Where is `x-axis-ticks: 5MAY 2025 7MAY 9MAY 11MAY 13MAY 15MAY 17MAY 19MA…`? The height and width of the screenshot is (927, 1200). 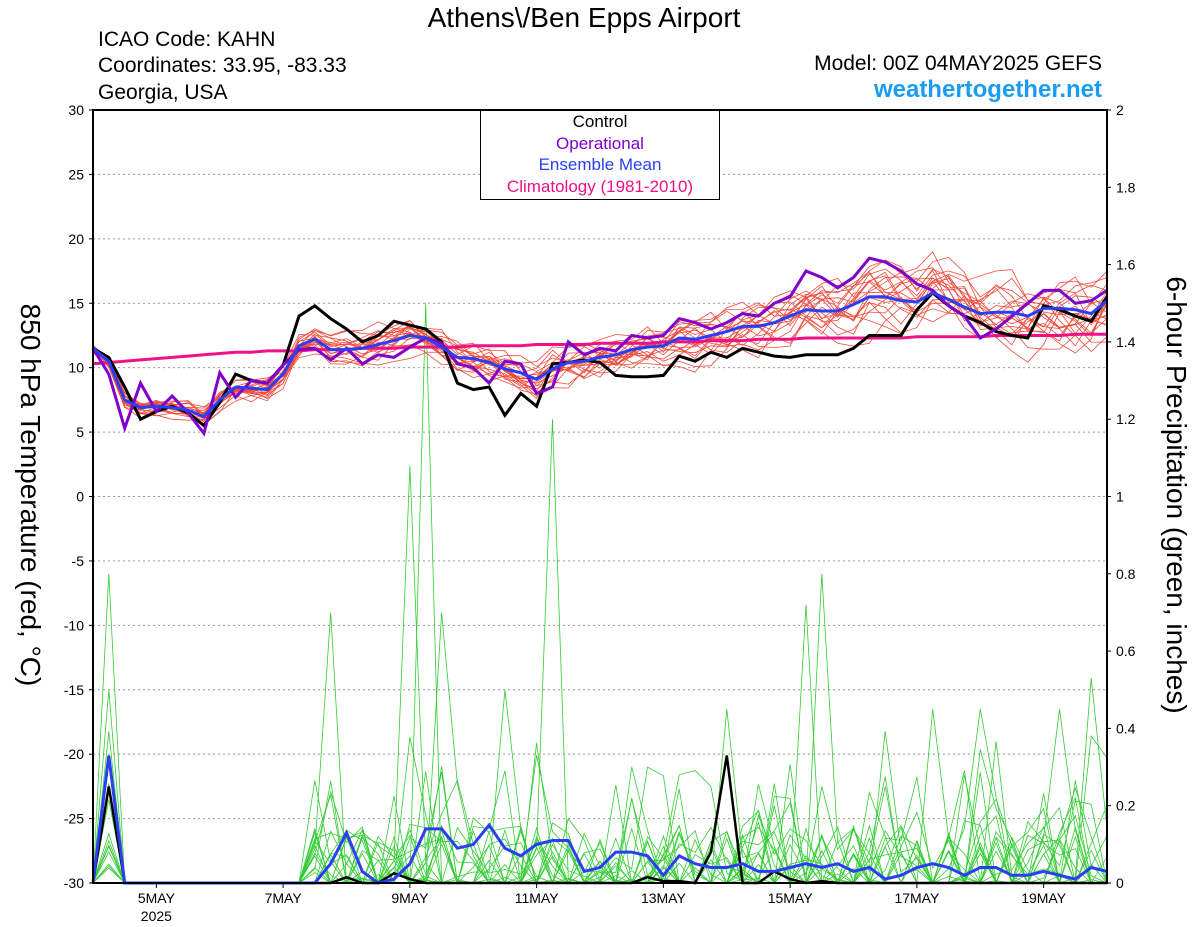
x-axis-ticks: 5MAY 2025 7MAY 9MAY 11MAY 13MAY 15MAY 17MAY 19MA… is located at coordinates (602, 903).